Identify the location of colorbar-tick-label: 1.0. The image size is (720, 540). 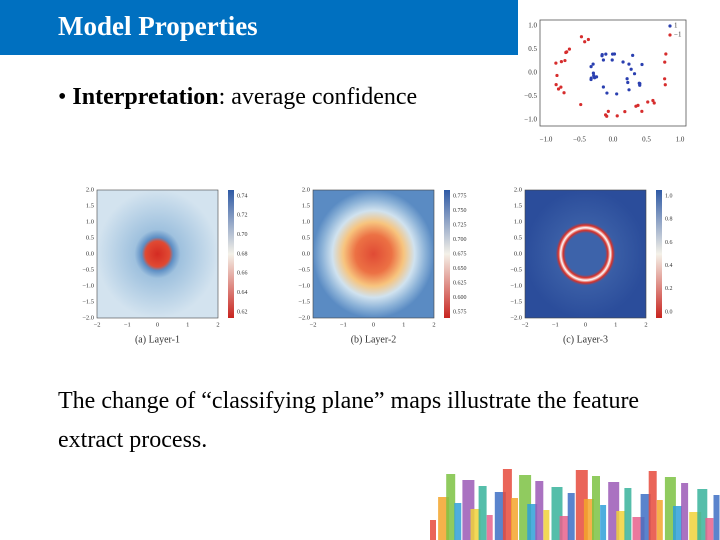
(669, 196).